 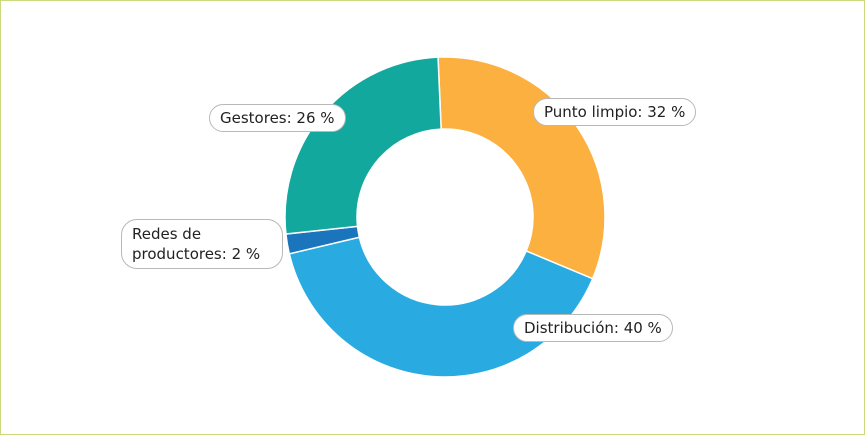 What do you see at coordinates (202, 244) in the screenshot?
I see `slice-label: Redes de productores: 2 %` at bounding box center [202, 244].